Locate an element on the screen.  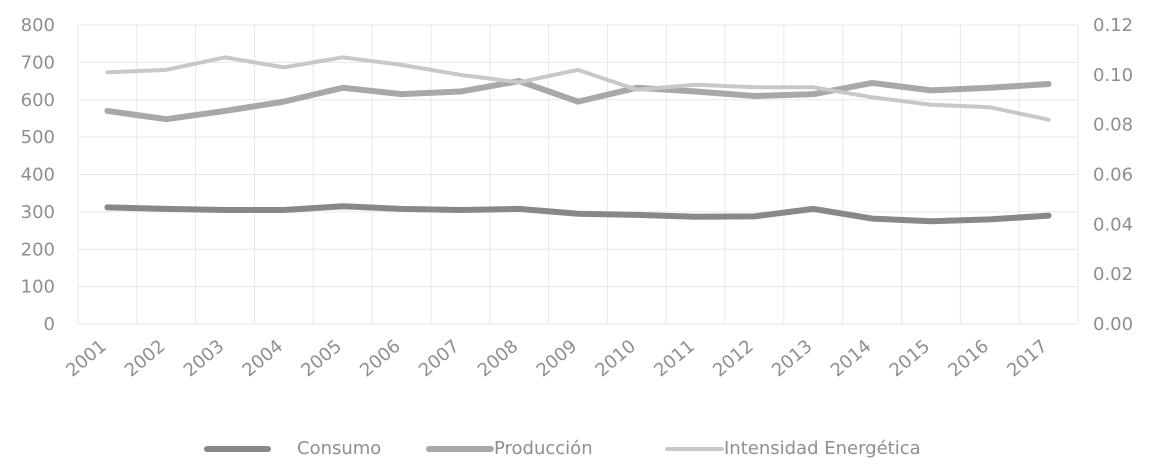
x-axis-tick-label: 2014 is located at coordinates (851, 359).